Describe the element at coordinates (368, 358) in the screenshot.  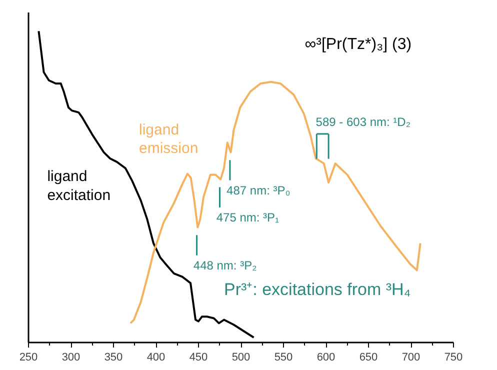
I see `x-tick-label: 650` at that location.